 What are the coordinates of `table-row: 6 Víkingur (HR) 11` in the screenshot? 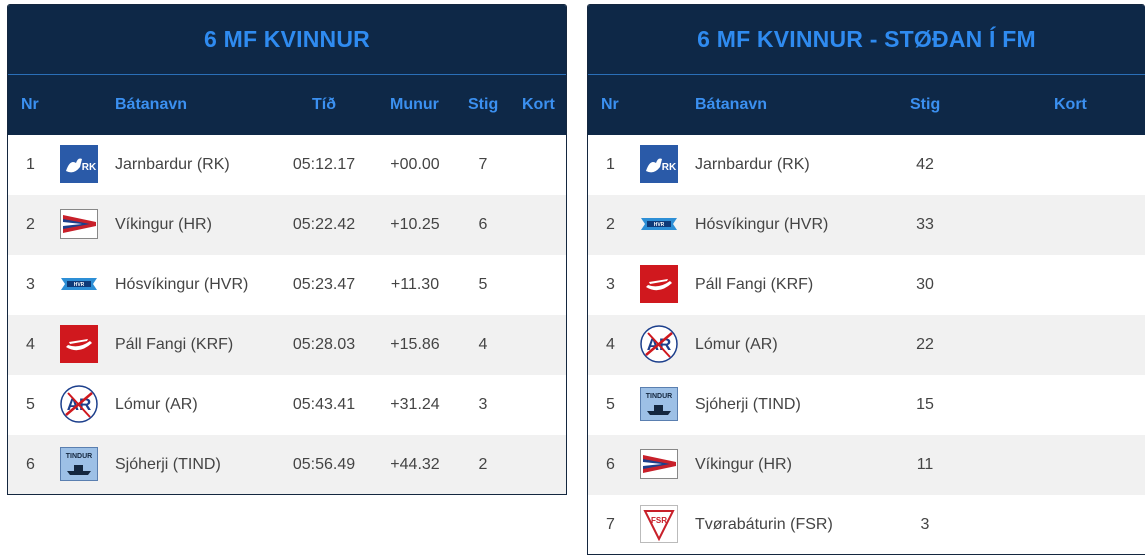 It's located at (866, 465).